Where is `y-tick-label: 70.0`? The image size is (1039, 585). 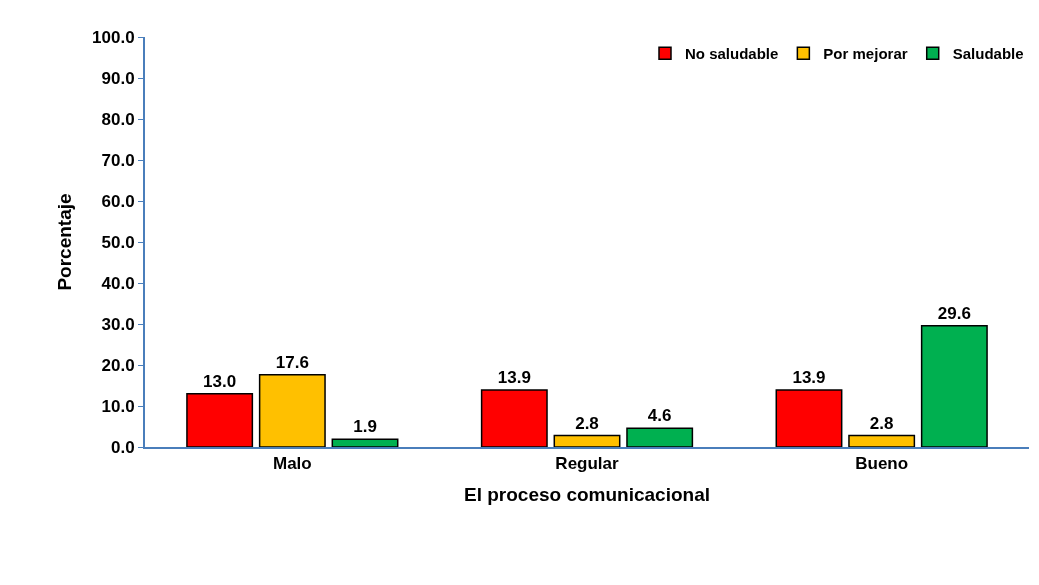
y-tick-label: 70.0 is located at coordinates (118, 160).